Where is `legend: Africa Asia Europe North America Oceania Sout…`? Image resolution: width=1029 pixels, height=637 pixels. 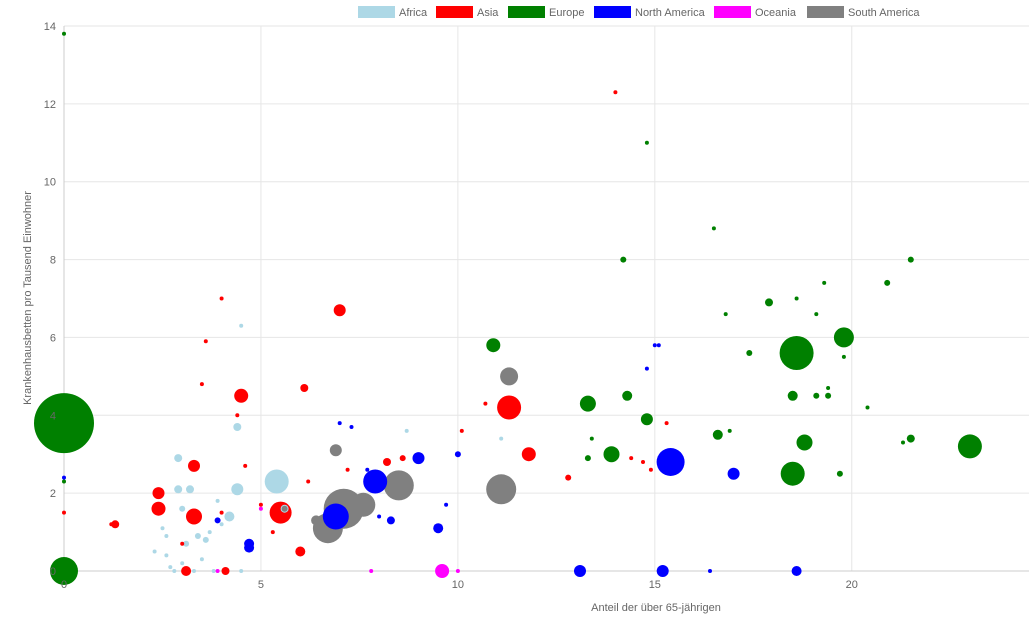 legend: Africa Asia Europe North America Oceania Sout… is located at coordinates (639, 12).